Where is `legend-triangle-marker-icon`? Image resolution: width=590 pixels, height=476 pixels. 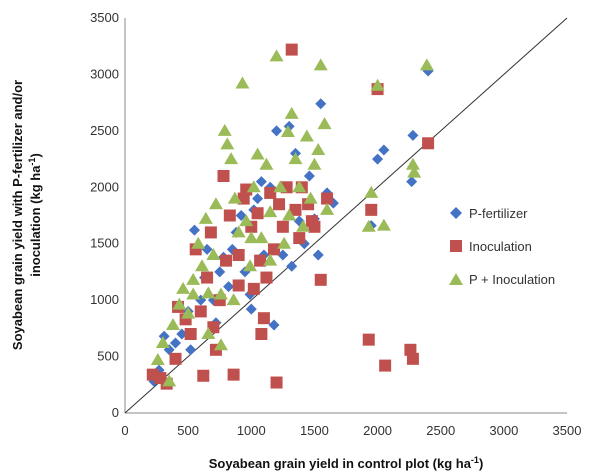
legend-triangle-marker-icon is located at coordinates (456, 279).